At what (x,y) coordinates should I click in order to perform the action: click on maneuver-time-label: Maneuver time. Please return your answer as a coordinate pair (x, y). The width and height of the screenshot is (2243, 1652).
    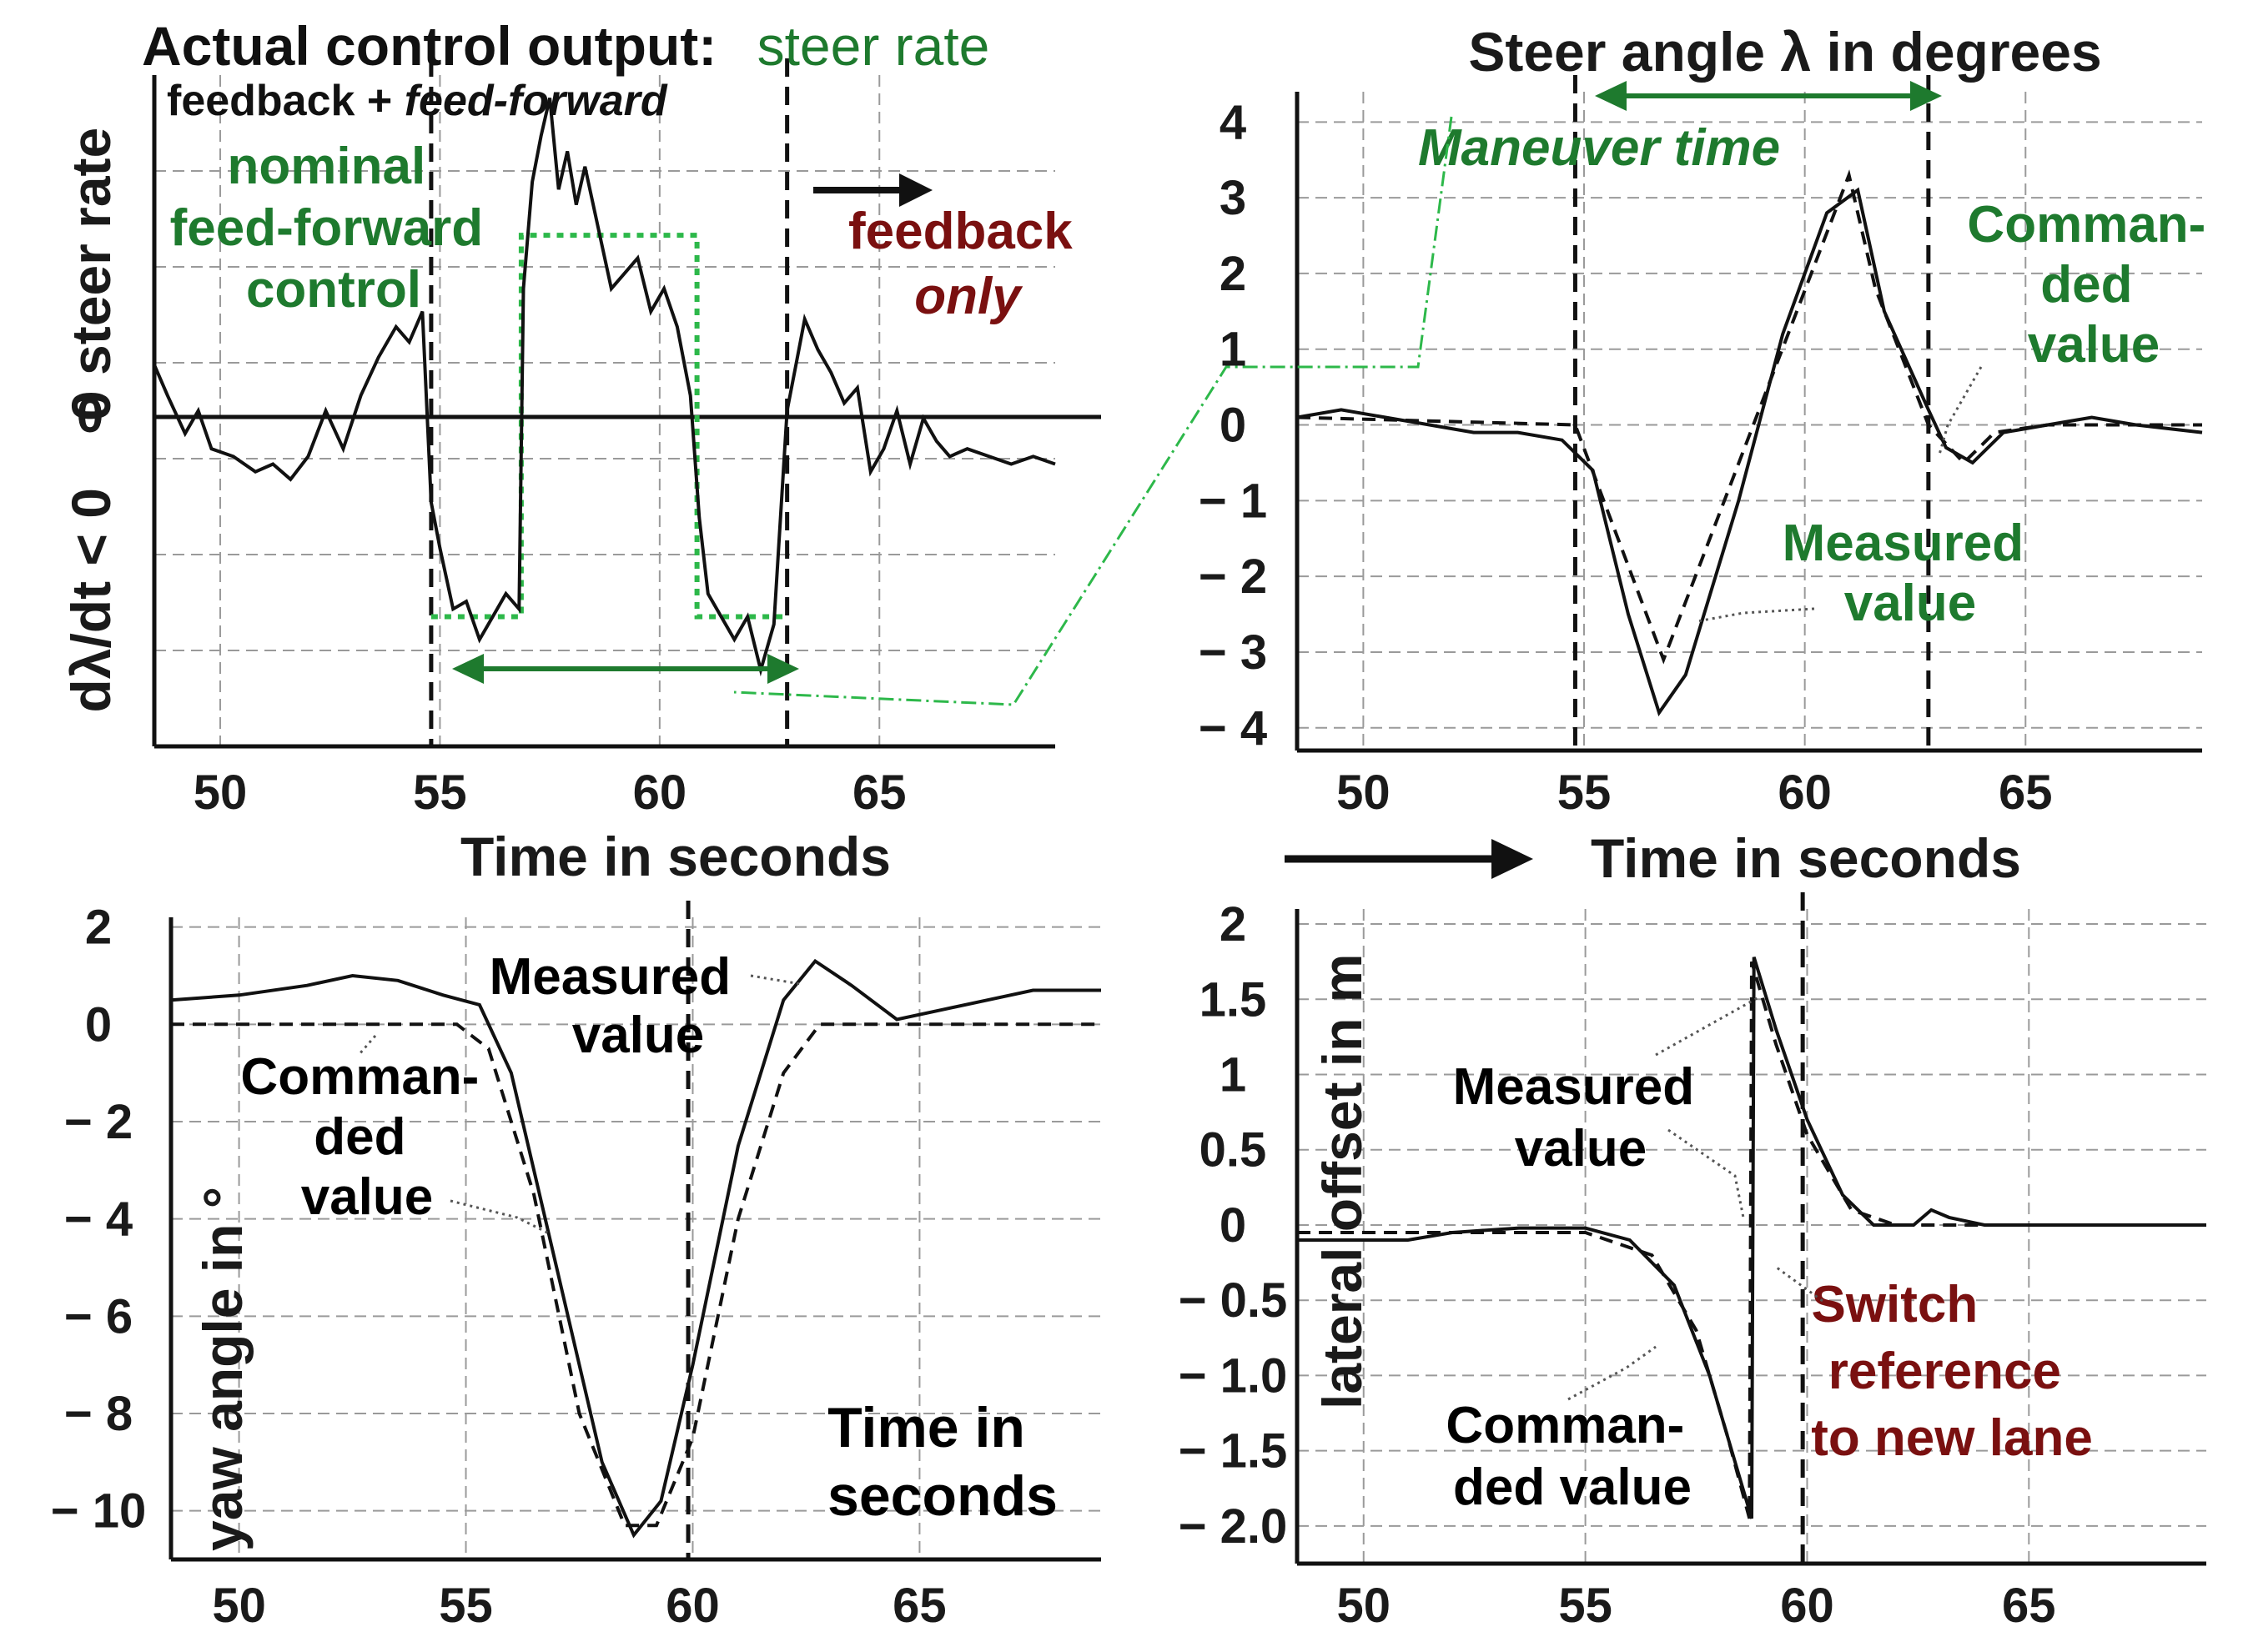
    Looking at the image, I should click on (1599, 148).